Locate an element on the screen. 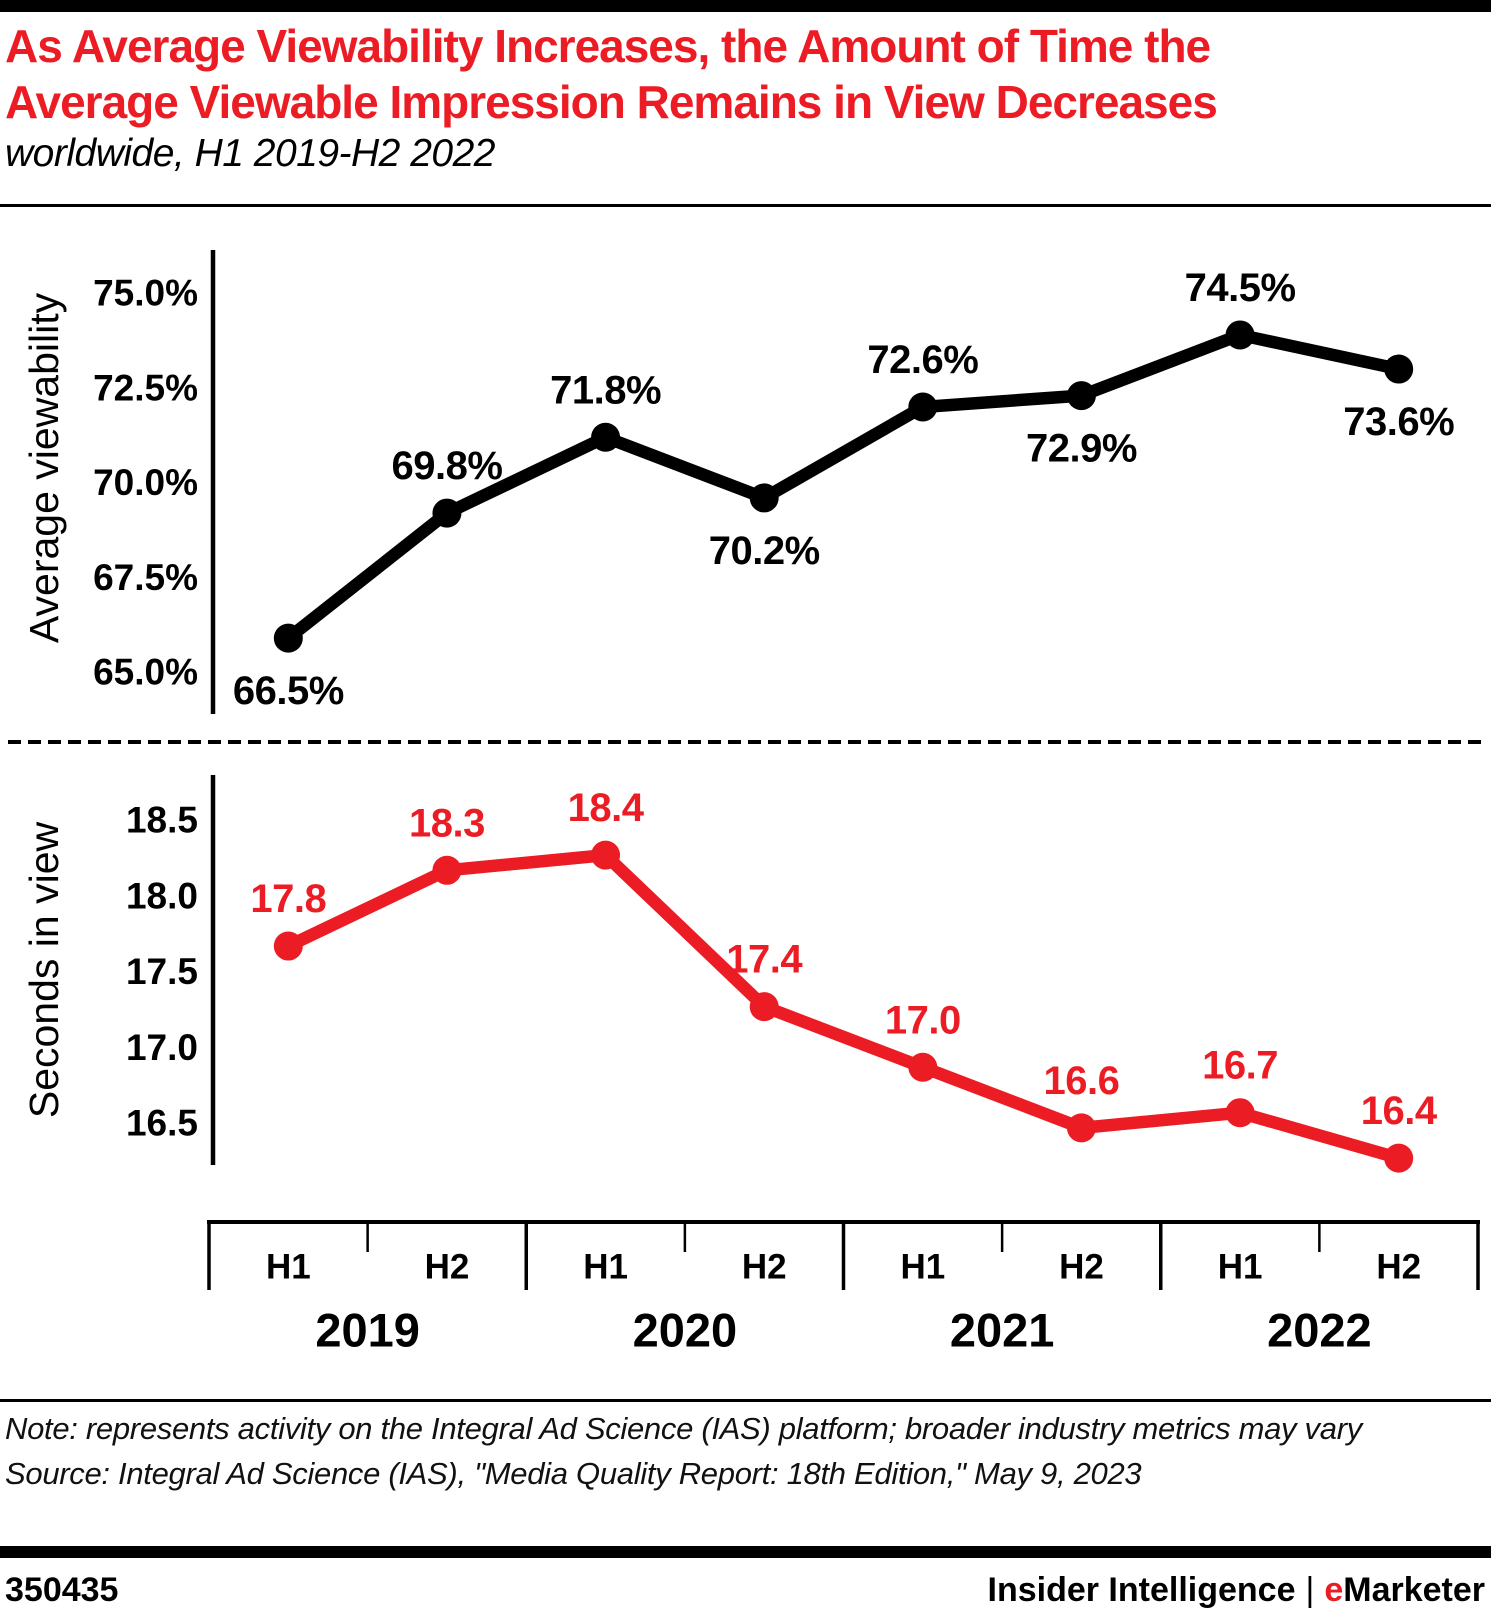 Image resolution: width=1491 pixels, height=1616 pixels. y-tick-label-seconds: 18.5 is located at coordinates (162, 820).